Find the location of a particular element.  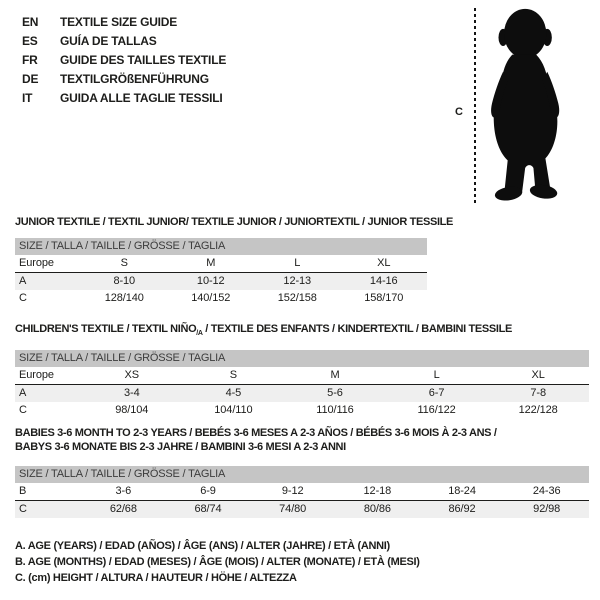

table-cell: 24-36 is located at coordinates (546, 491).